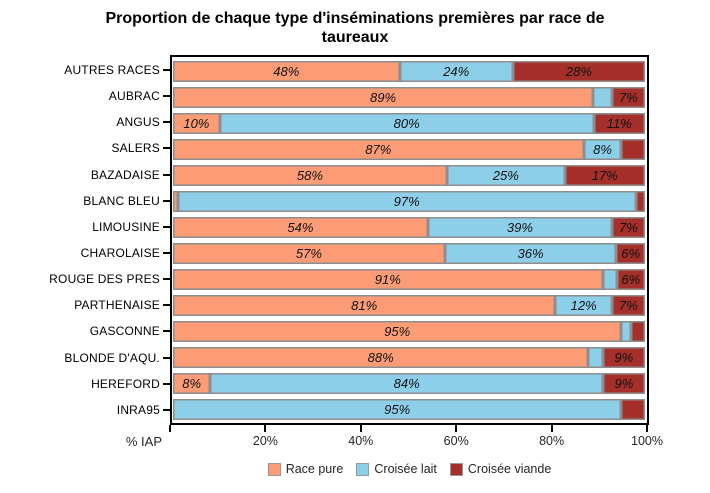 The width and height of the screenshot is (710, 493). What do you see at coordinates (619, 123) in the screenshot?
I see `bar-segment: 11%` at bounding box center [619, 123].